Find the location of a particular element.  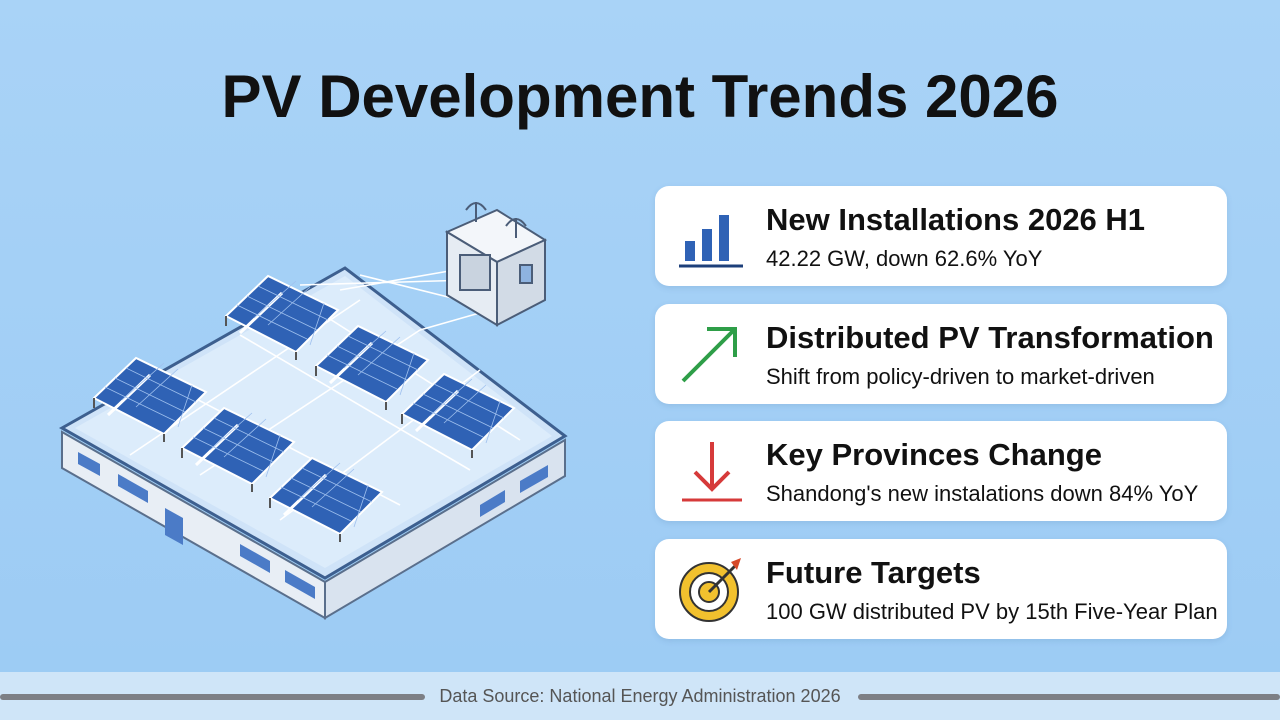

card-title: Future Targets is located at coordinates (873, 572).